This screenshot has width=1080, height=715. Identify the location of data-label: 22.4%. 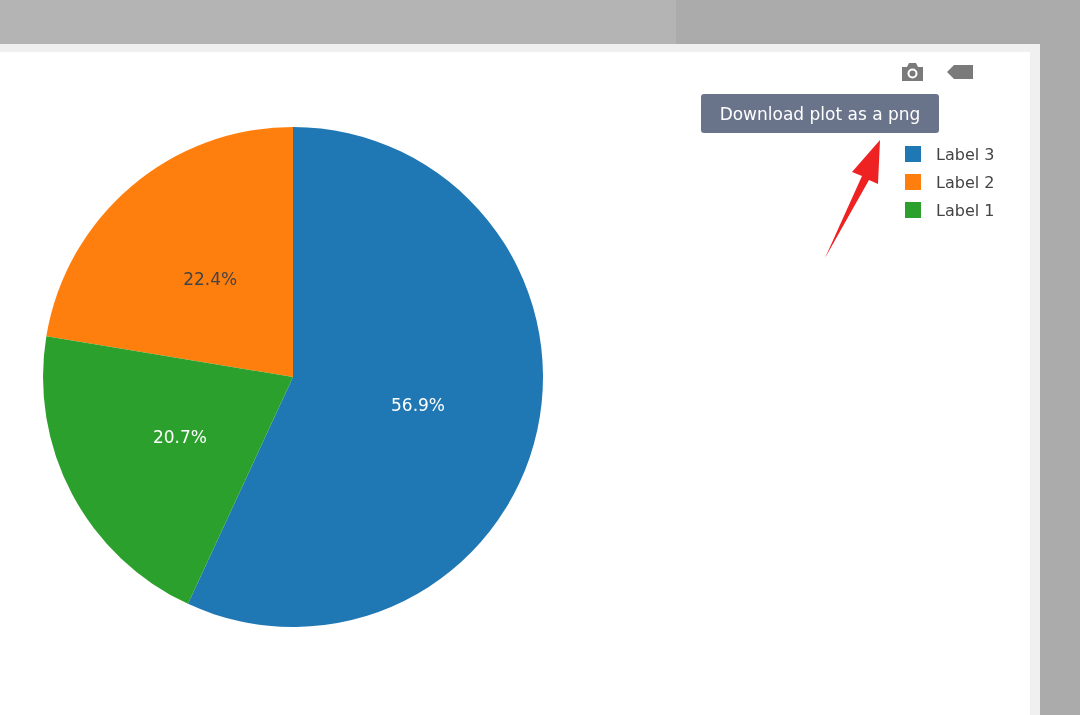
(210, 279).